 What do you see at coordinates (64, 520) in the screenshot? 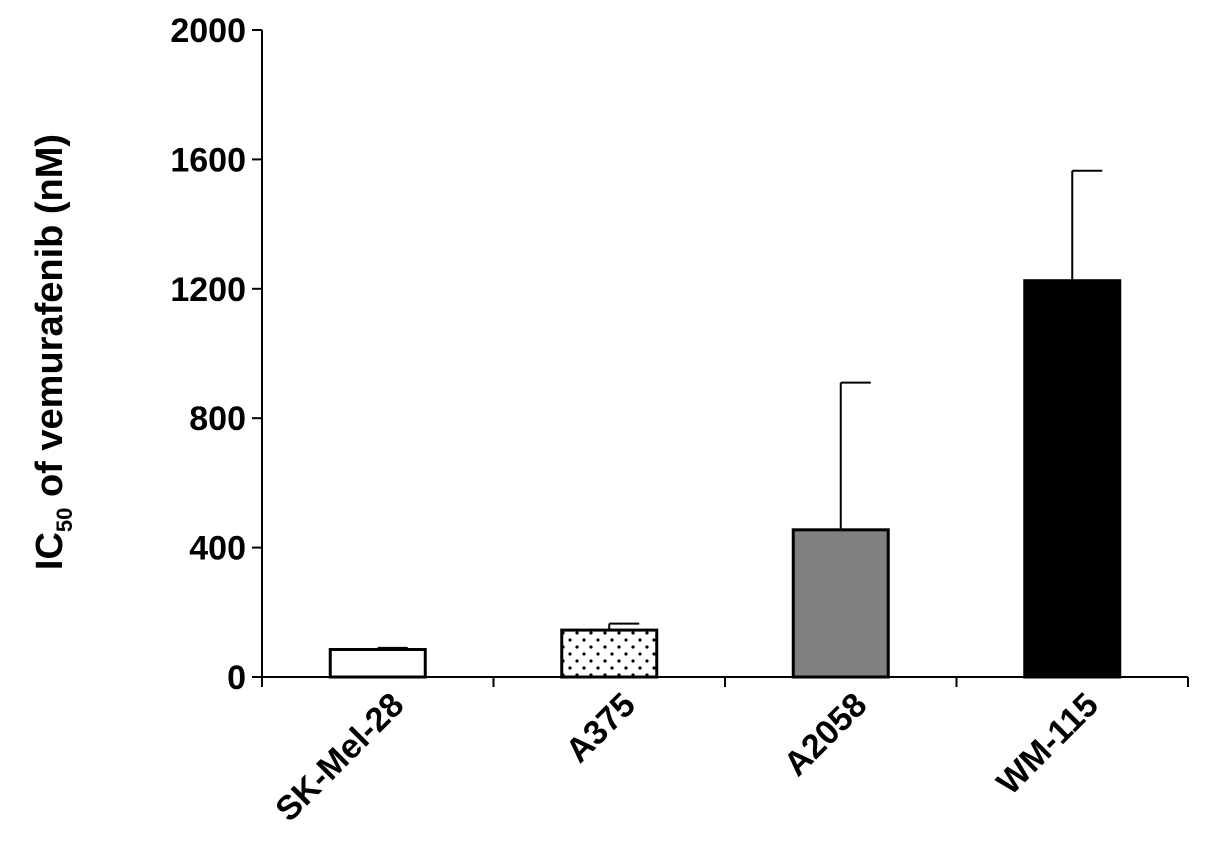
I see `y-axis-label-subscript: 50` at bounding box center [64, 520].